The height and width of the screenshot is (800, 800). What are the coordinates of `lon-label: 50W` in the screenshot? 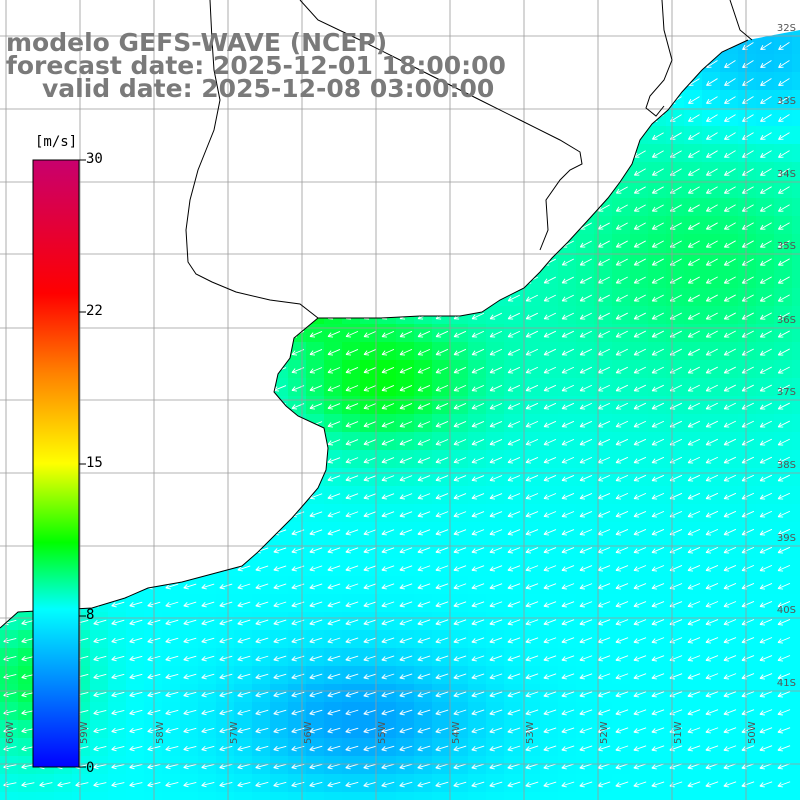 It's located at (752, 732).